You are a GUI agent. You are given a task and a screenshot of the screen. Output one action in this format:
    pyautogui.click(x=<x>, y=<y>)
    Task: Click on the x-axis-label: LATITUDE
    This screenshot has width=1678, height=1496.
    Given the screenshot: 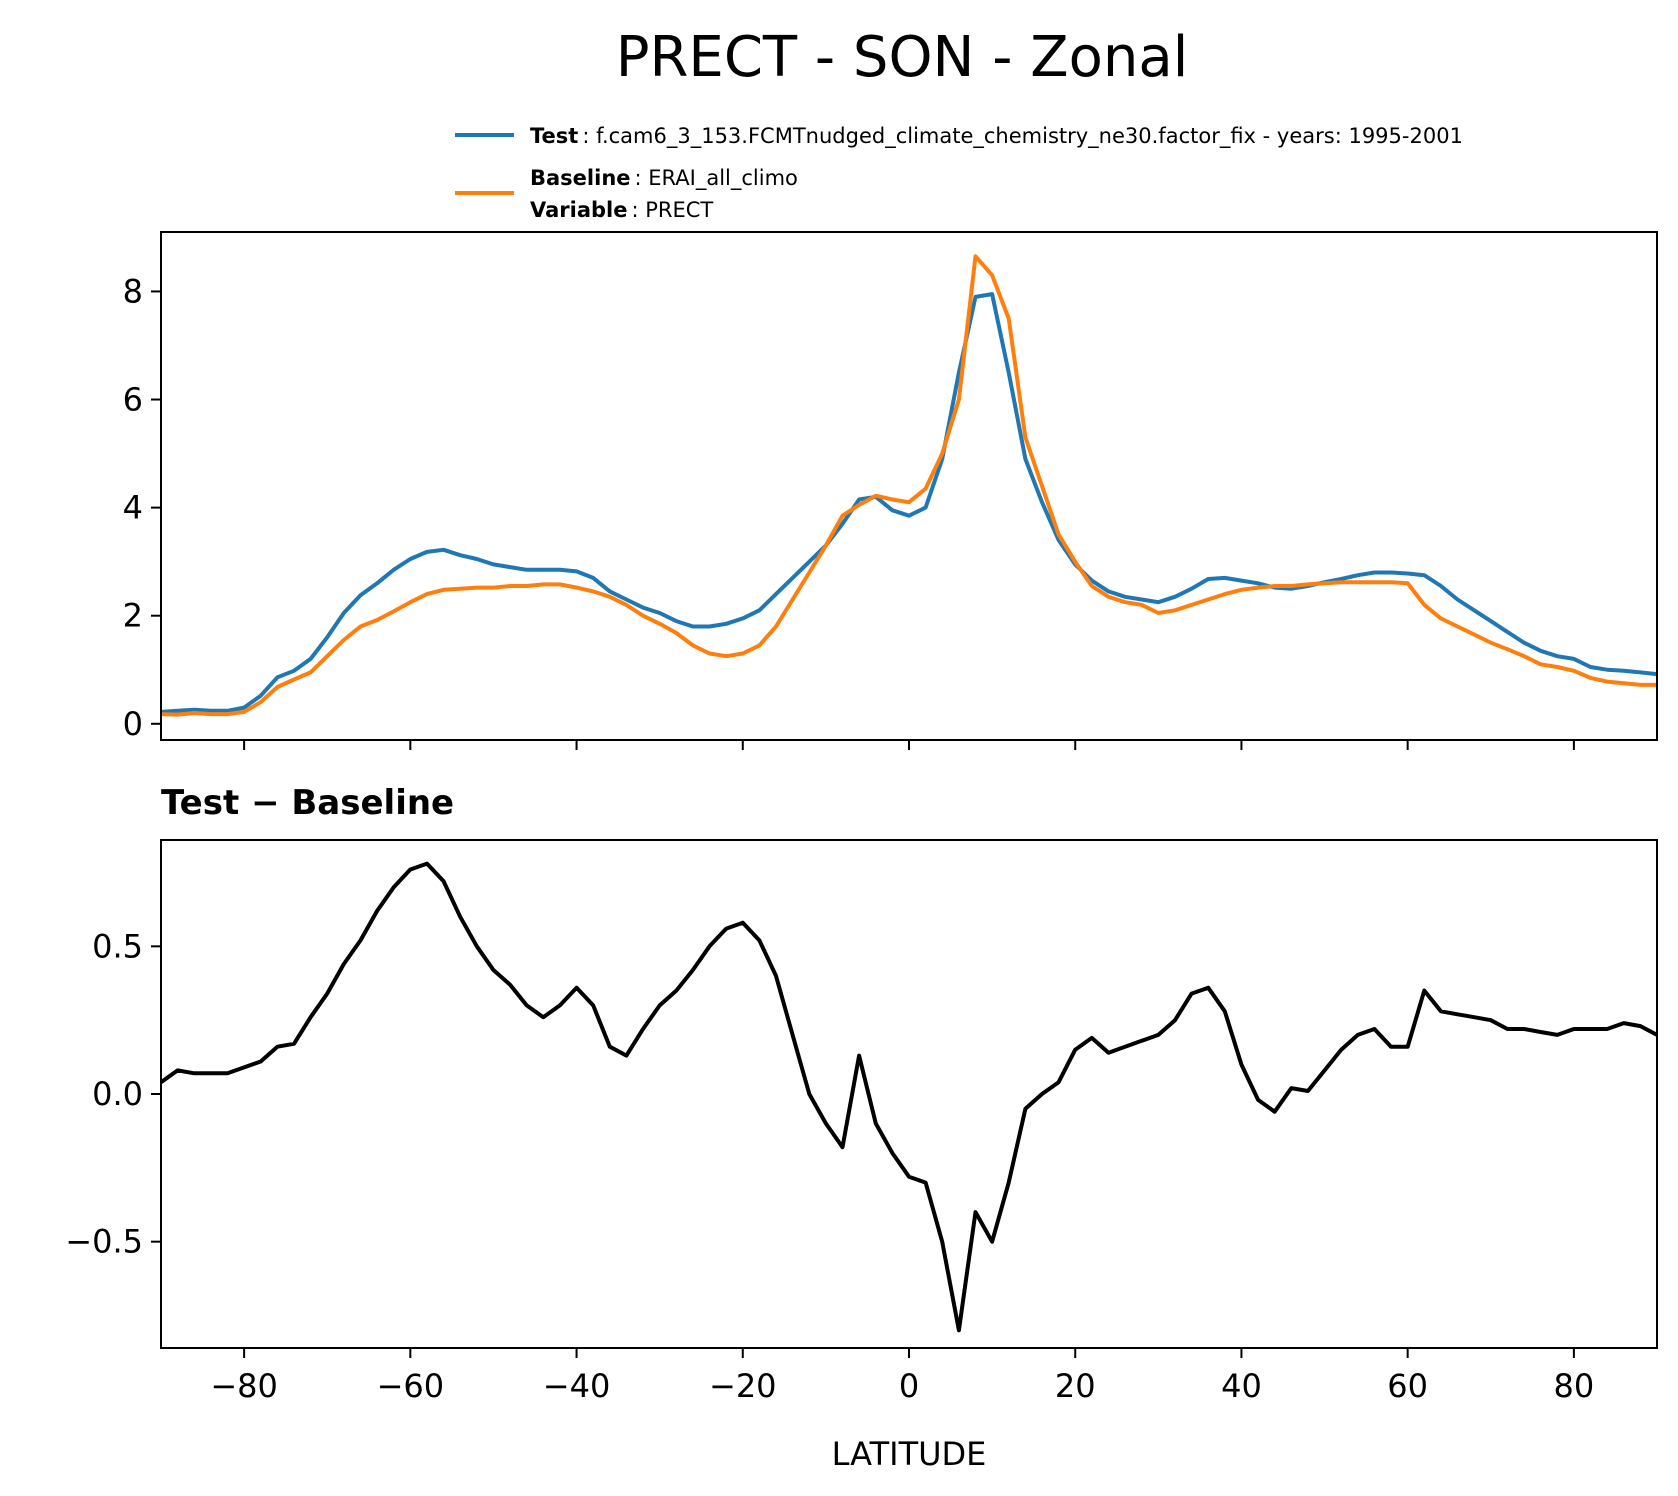 What is the action you would take?
    pyautogui.click(x=909, y=1454)
    